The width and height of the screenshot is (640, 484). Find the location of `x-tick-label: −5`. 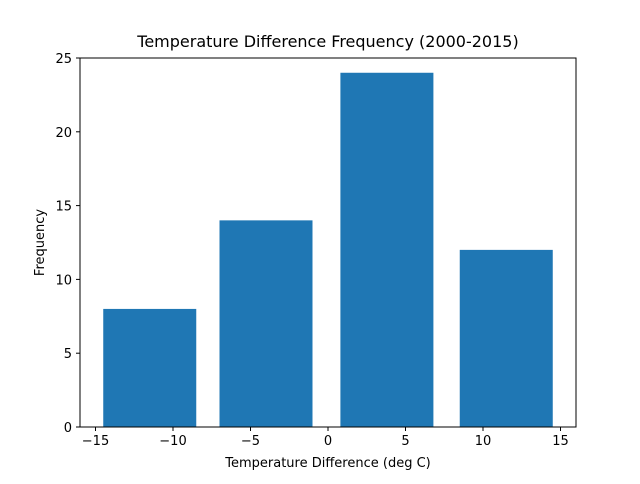

x-tick-label: −5 is located at coordinates (250, 441).